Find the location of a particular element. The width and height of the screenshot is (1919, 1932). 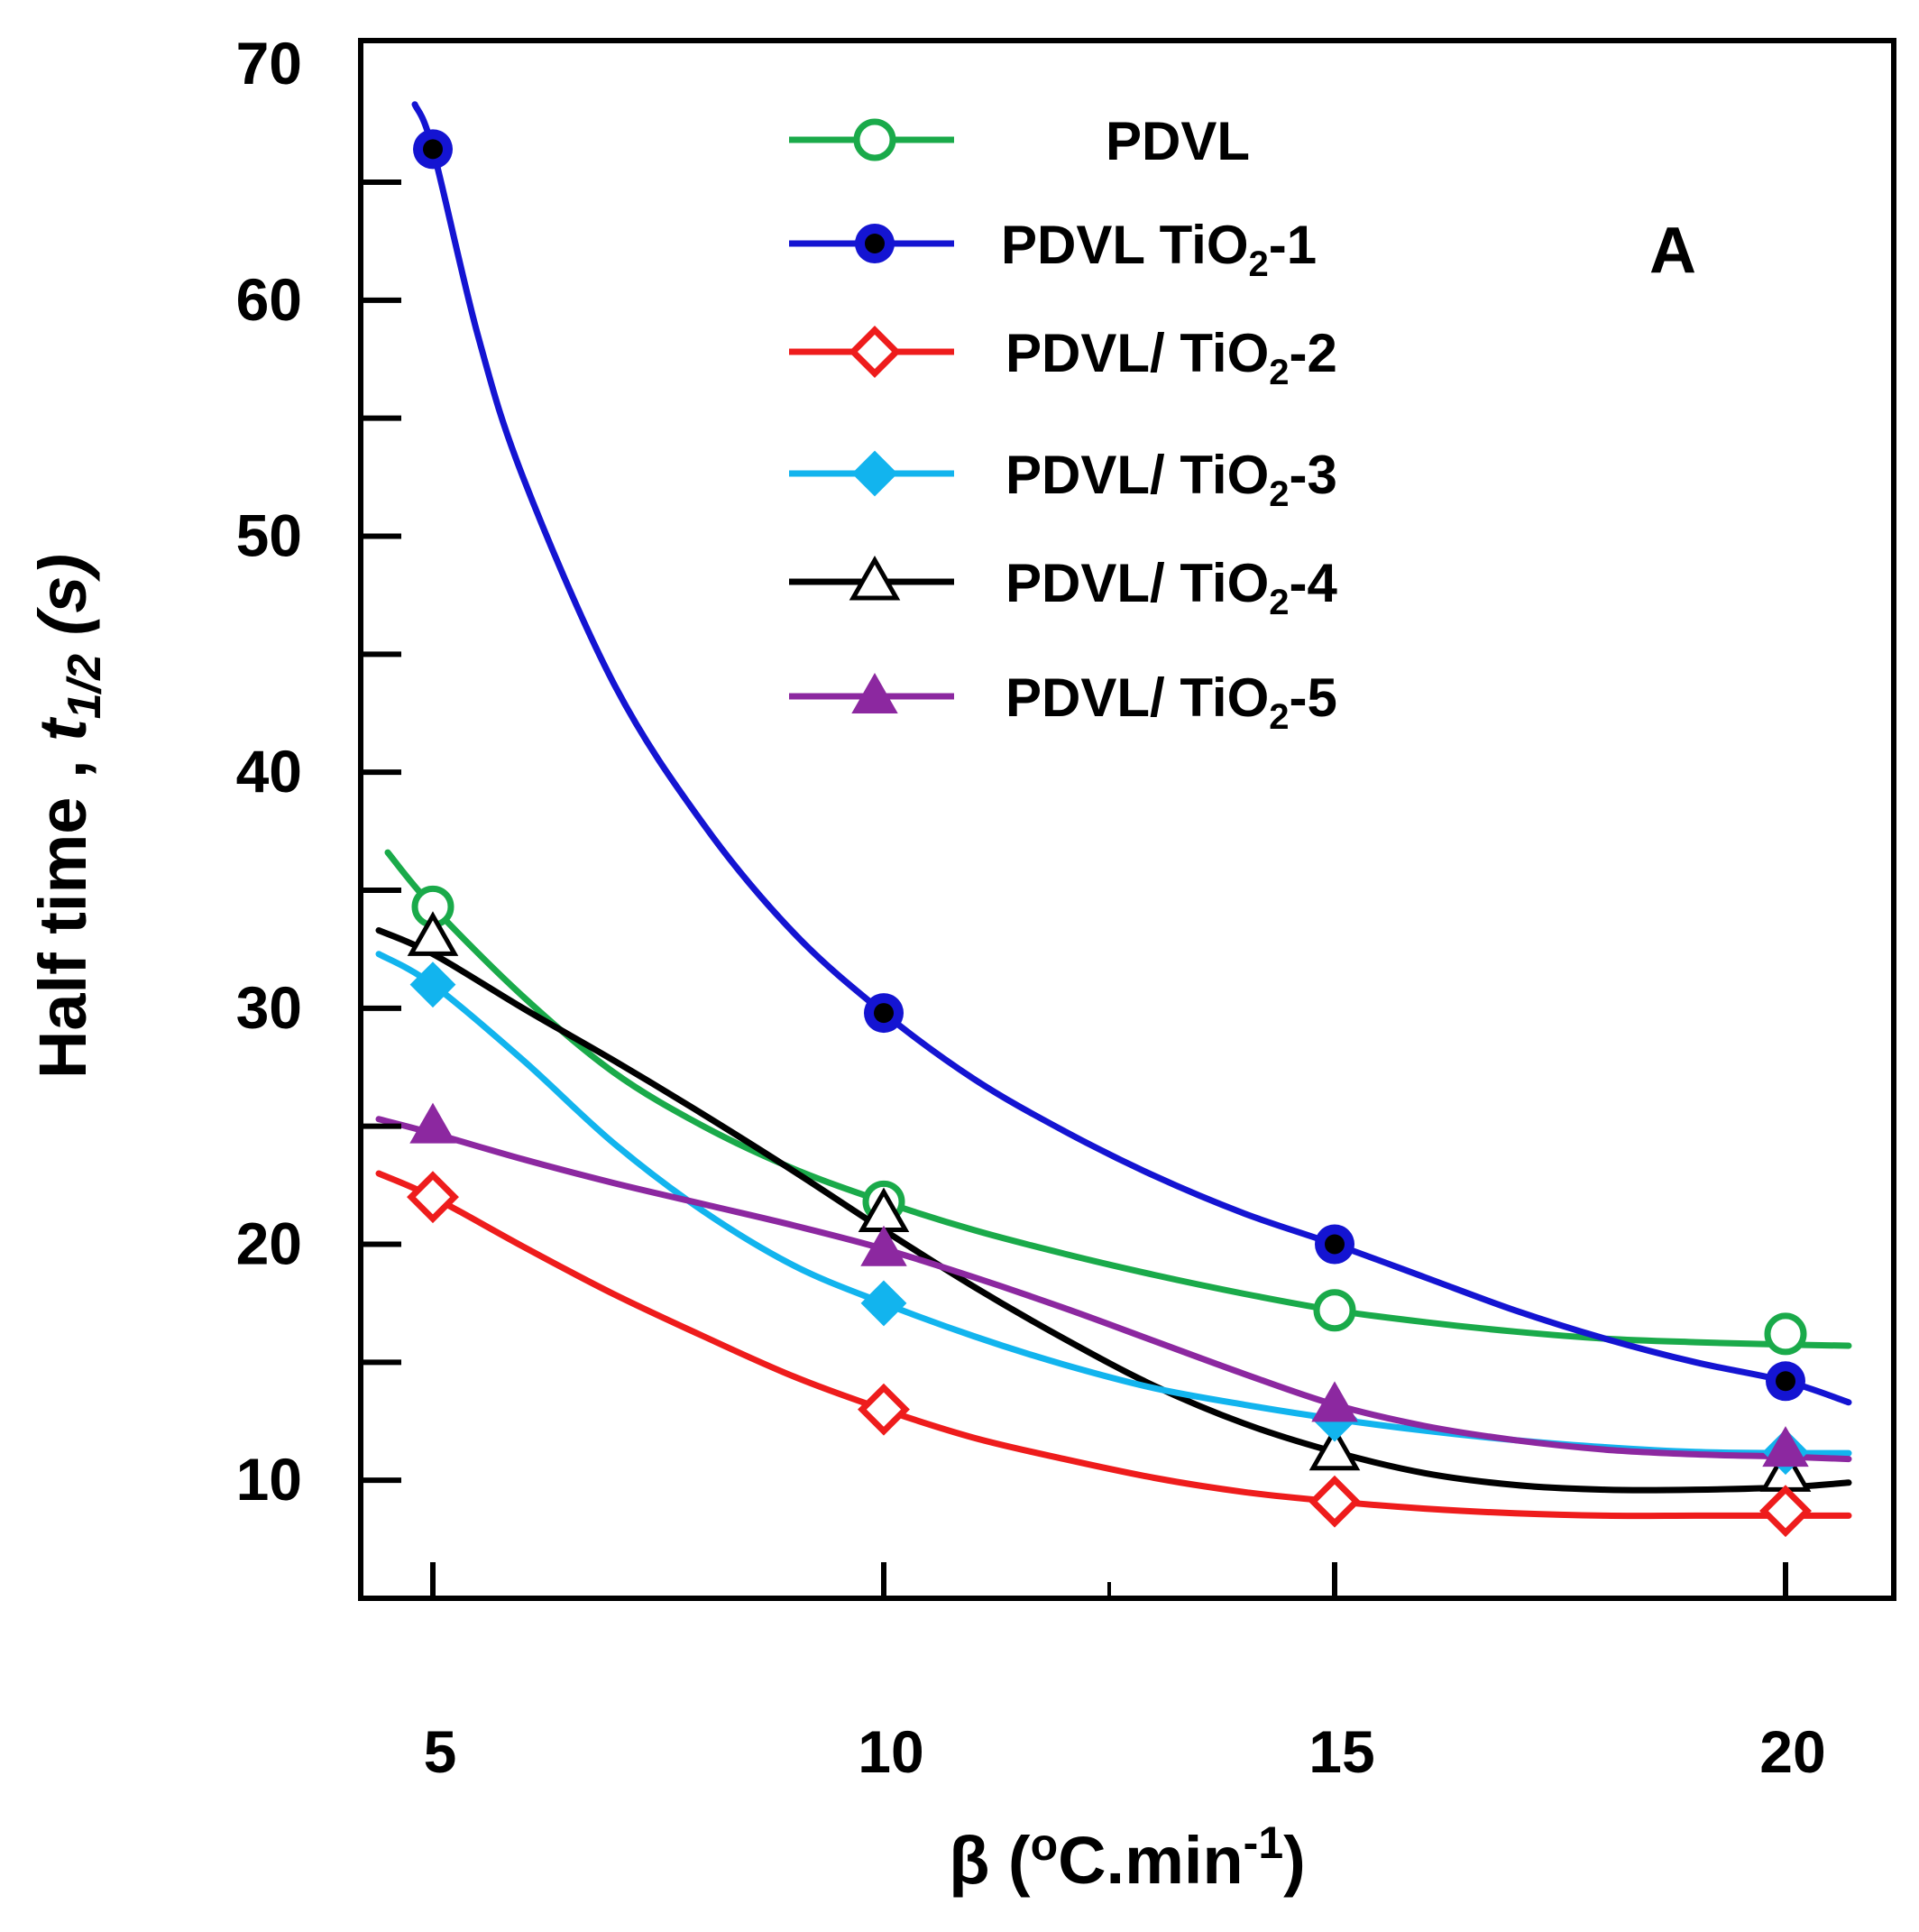

legend-label-4: PDVL/ TiO2-3 is located at coordinates (1171, 480).